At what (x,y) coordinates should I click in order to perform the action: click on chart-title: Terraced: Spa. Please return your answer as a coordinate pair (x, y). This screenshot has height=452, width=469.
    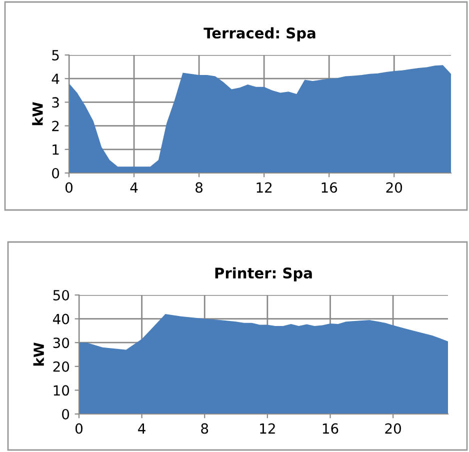
    Looking at the image, I should click on (260, 34).